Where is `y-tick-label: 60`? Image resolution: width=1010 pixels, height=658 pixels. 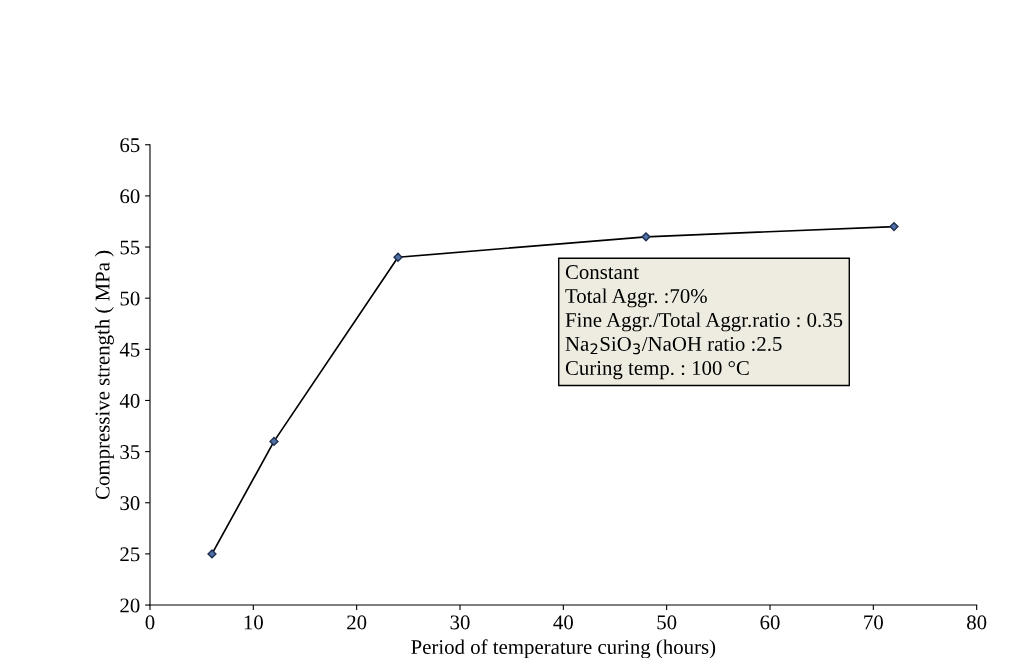
y-tick-label: 60 is located at coordinates (130, 196).